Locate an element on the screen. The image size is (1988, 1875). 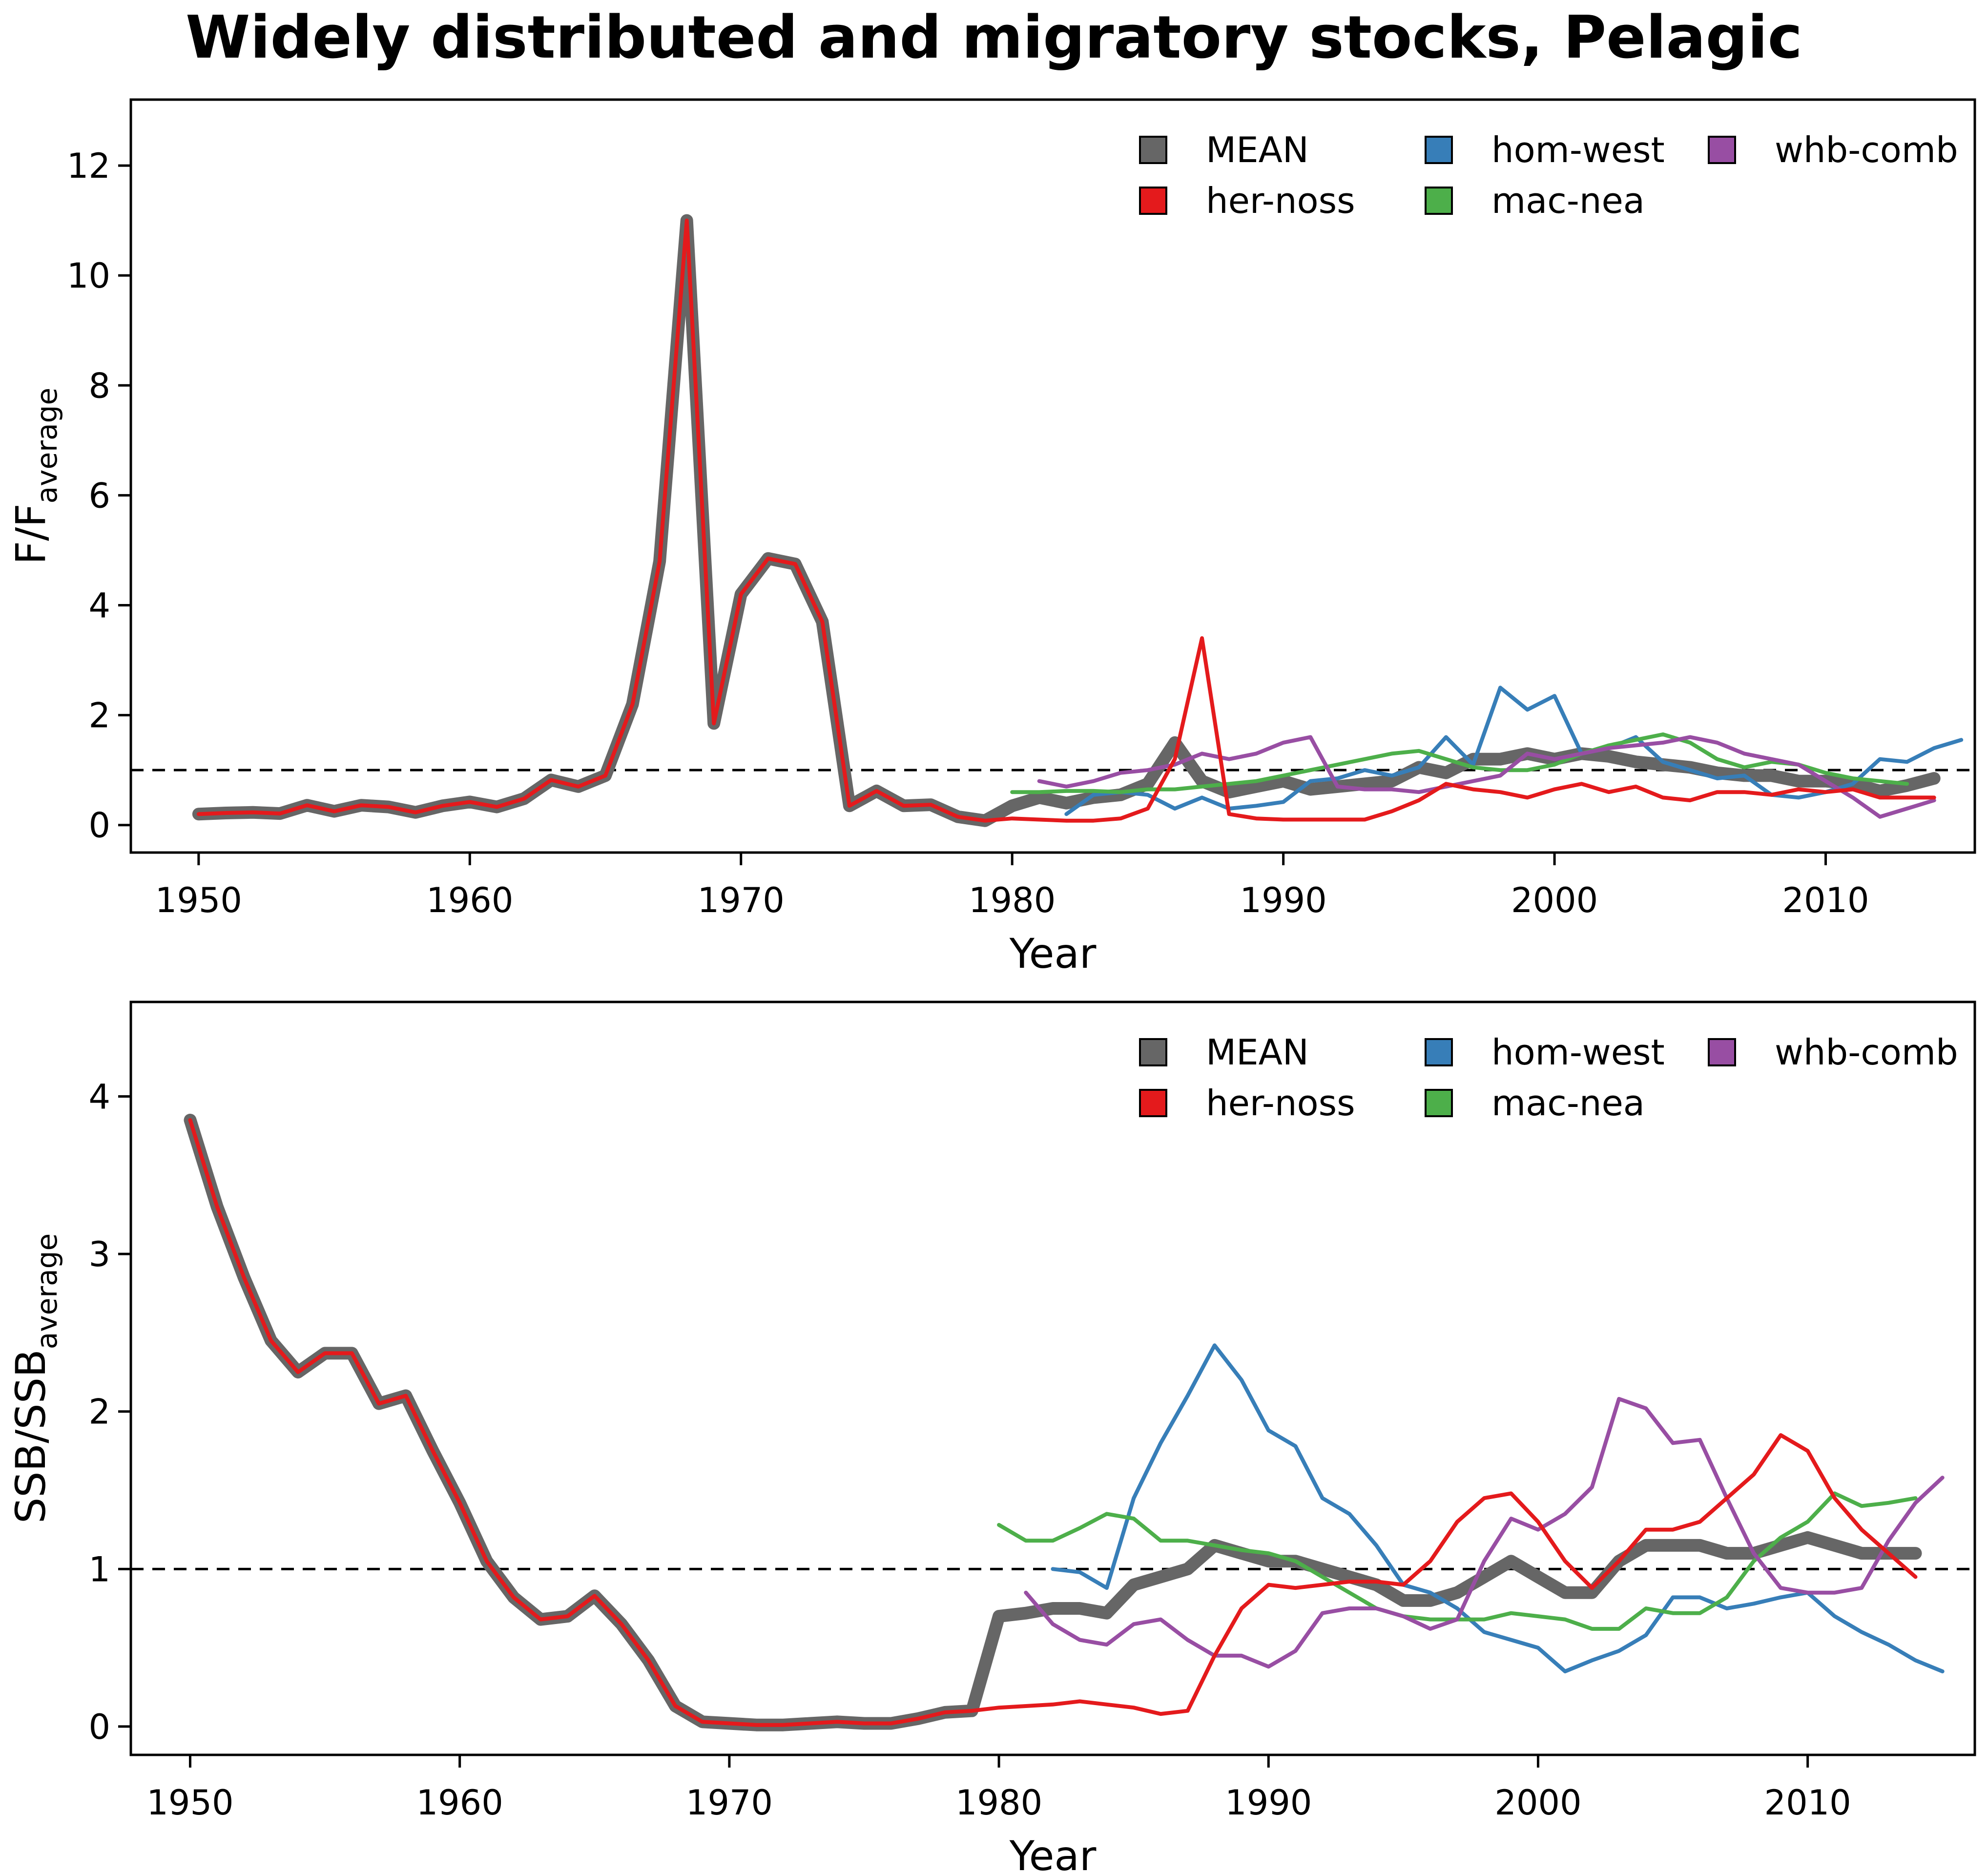
f-y-axis-label-main: F/F is located at coordinates (31, 533).